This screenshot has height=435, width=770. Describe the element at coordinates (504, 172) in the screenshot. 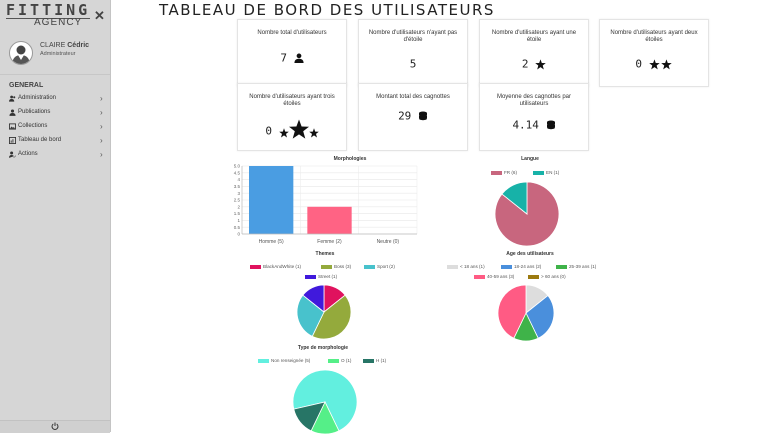

I see `legend-item-fr: FR (6)` at that location.